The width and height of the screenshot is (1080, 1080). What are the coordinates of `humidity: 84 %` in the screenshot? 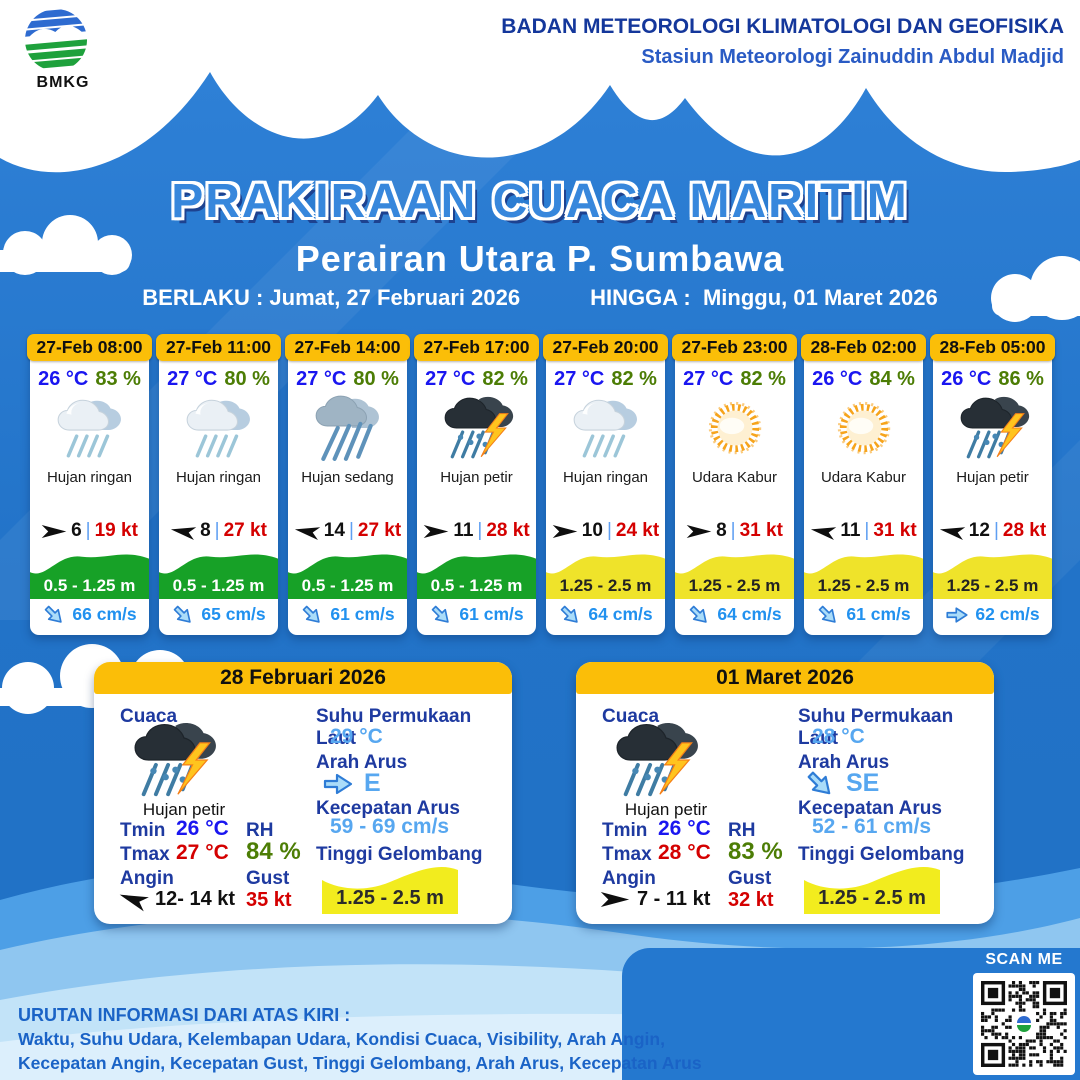 It's located at (892, 379).